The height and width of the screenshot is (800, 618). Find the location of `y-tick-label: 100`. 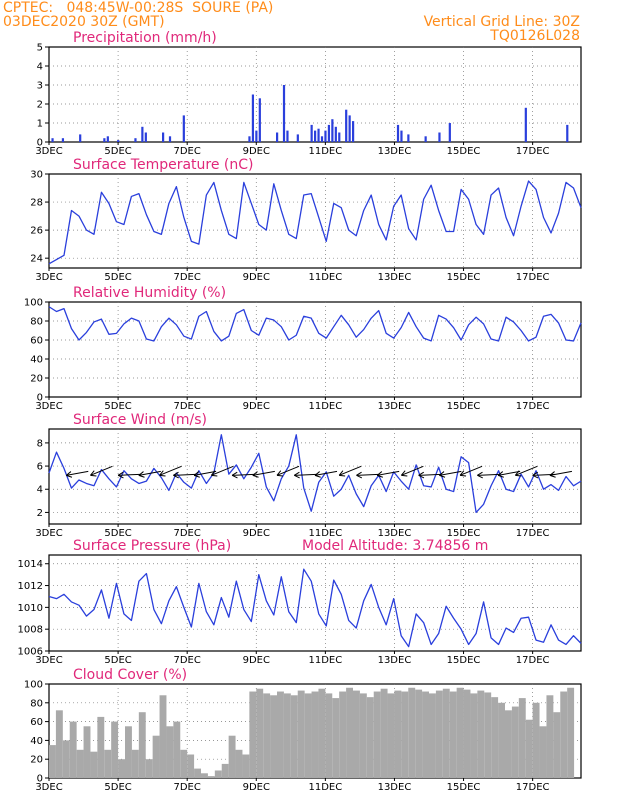

y-tick-label: 100 is located at coordinates (33, 303).